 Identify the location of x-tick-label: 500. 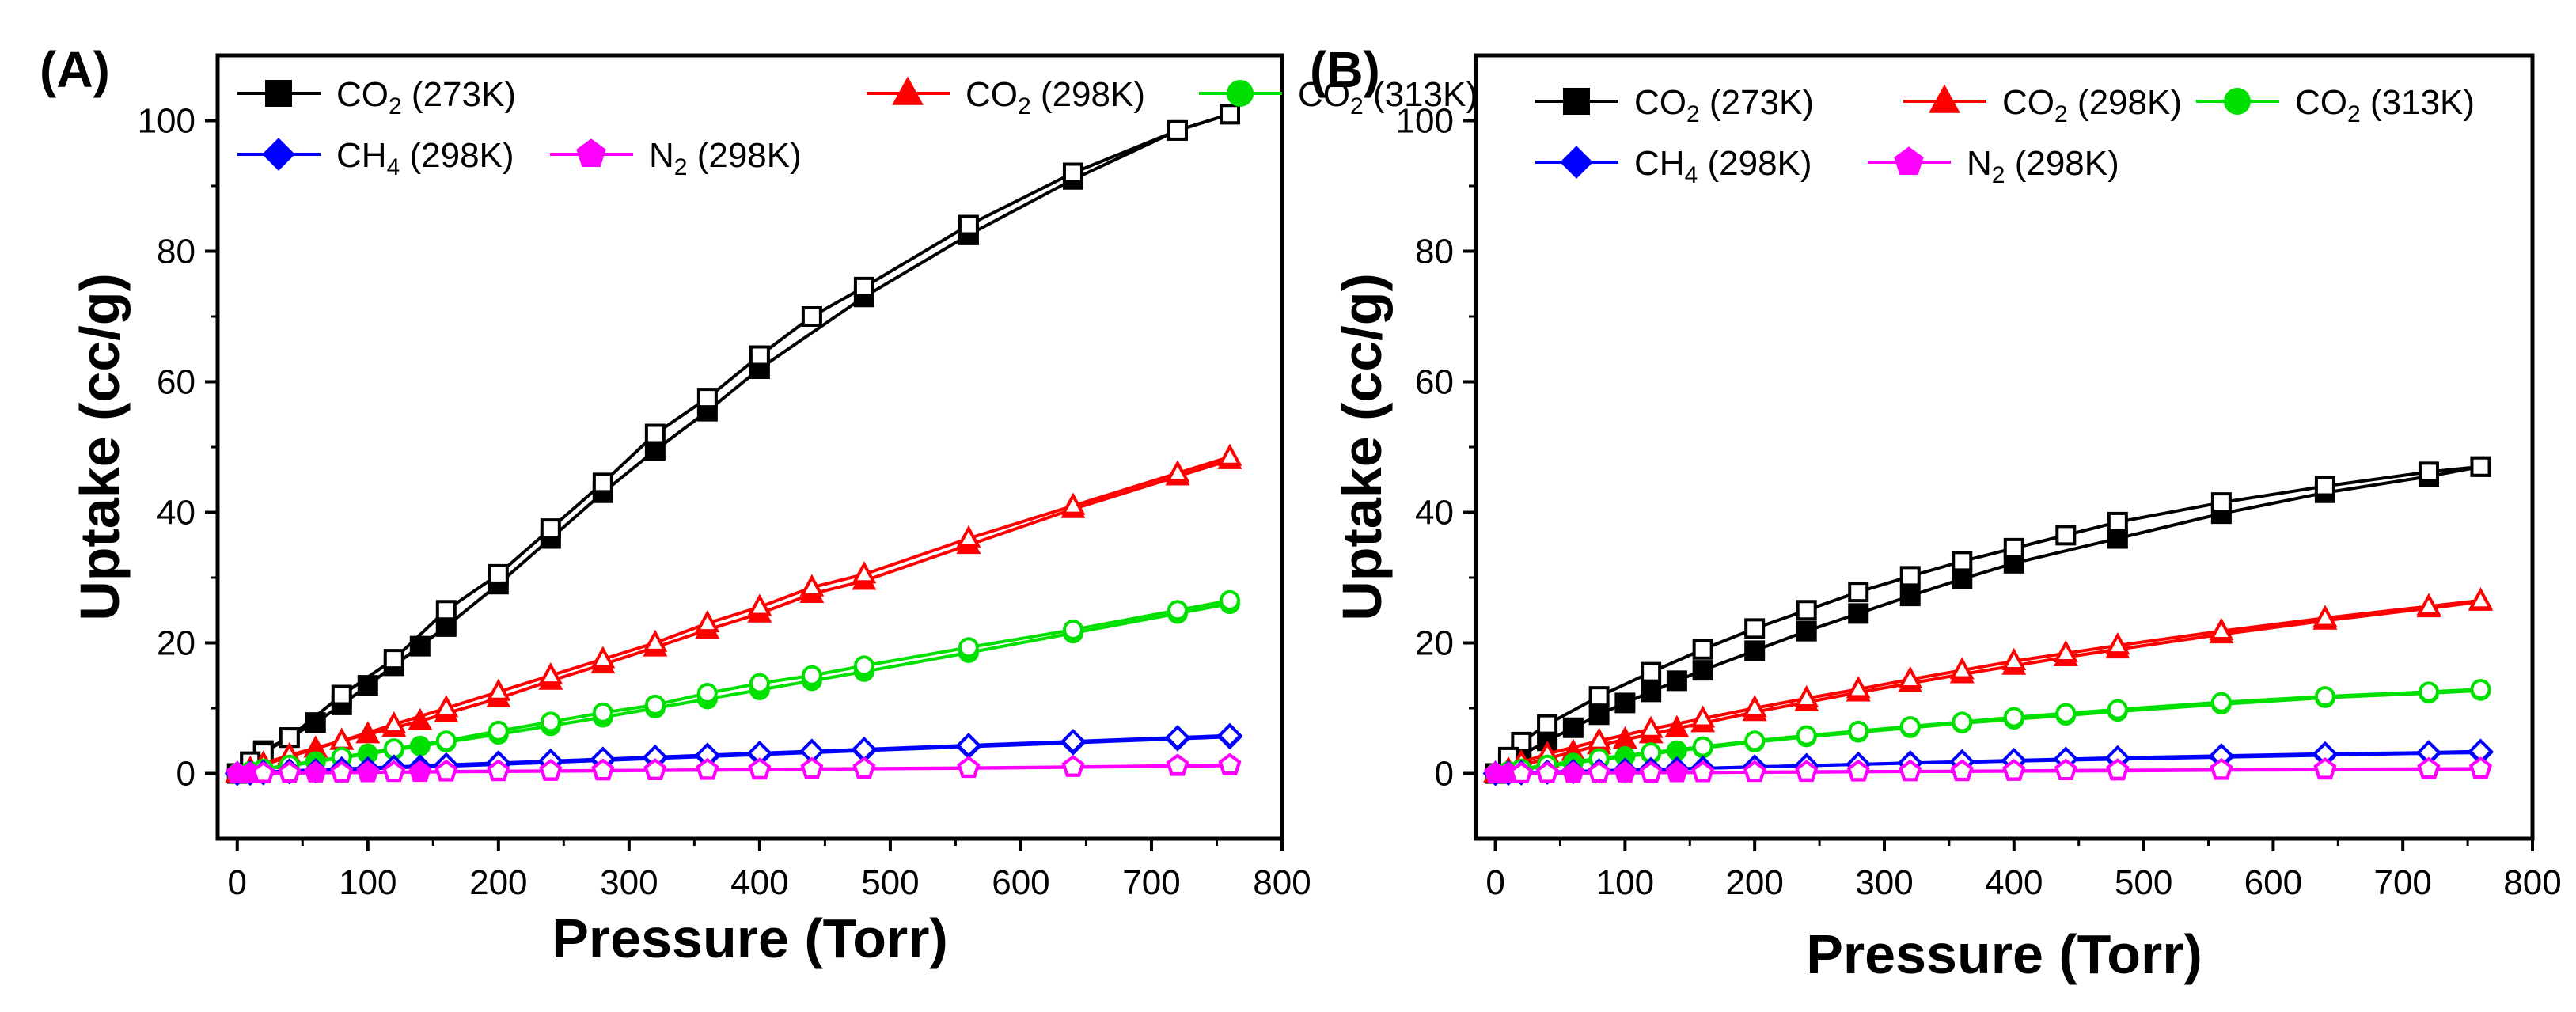
(2143, 882).